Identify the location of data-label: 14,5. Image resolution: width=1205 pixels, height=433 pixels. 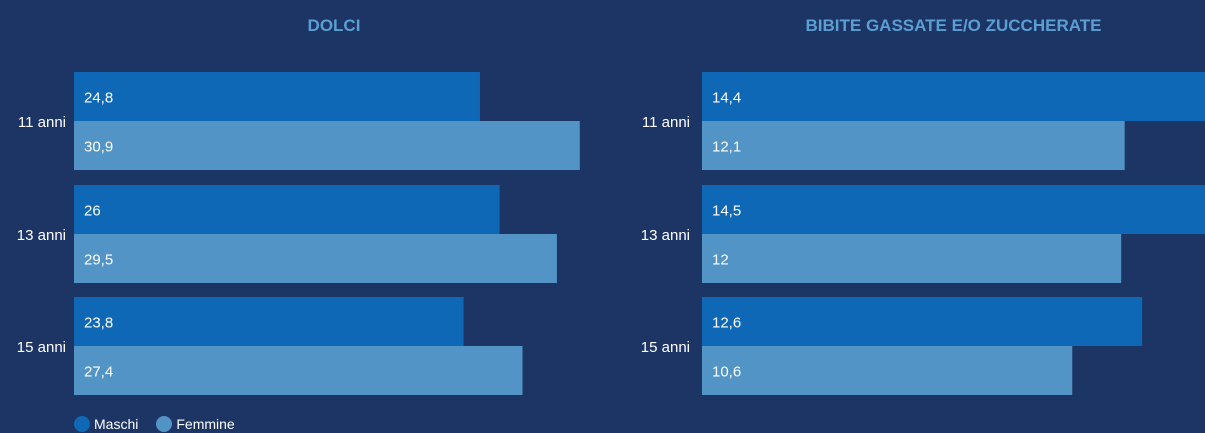
(726, 211).